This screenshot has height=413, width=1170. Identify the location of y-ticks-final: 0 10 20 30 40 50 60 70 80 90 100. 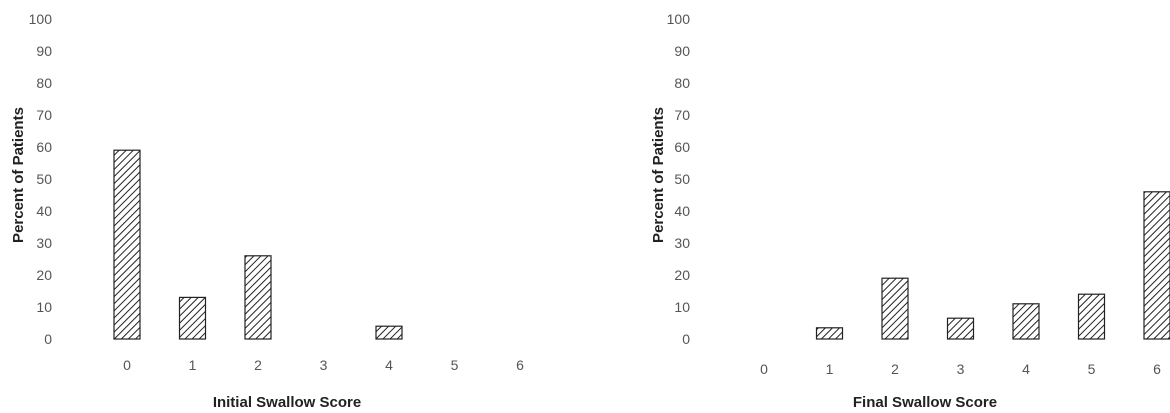
(679, 179).